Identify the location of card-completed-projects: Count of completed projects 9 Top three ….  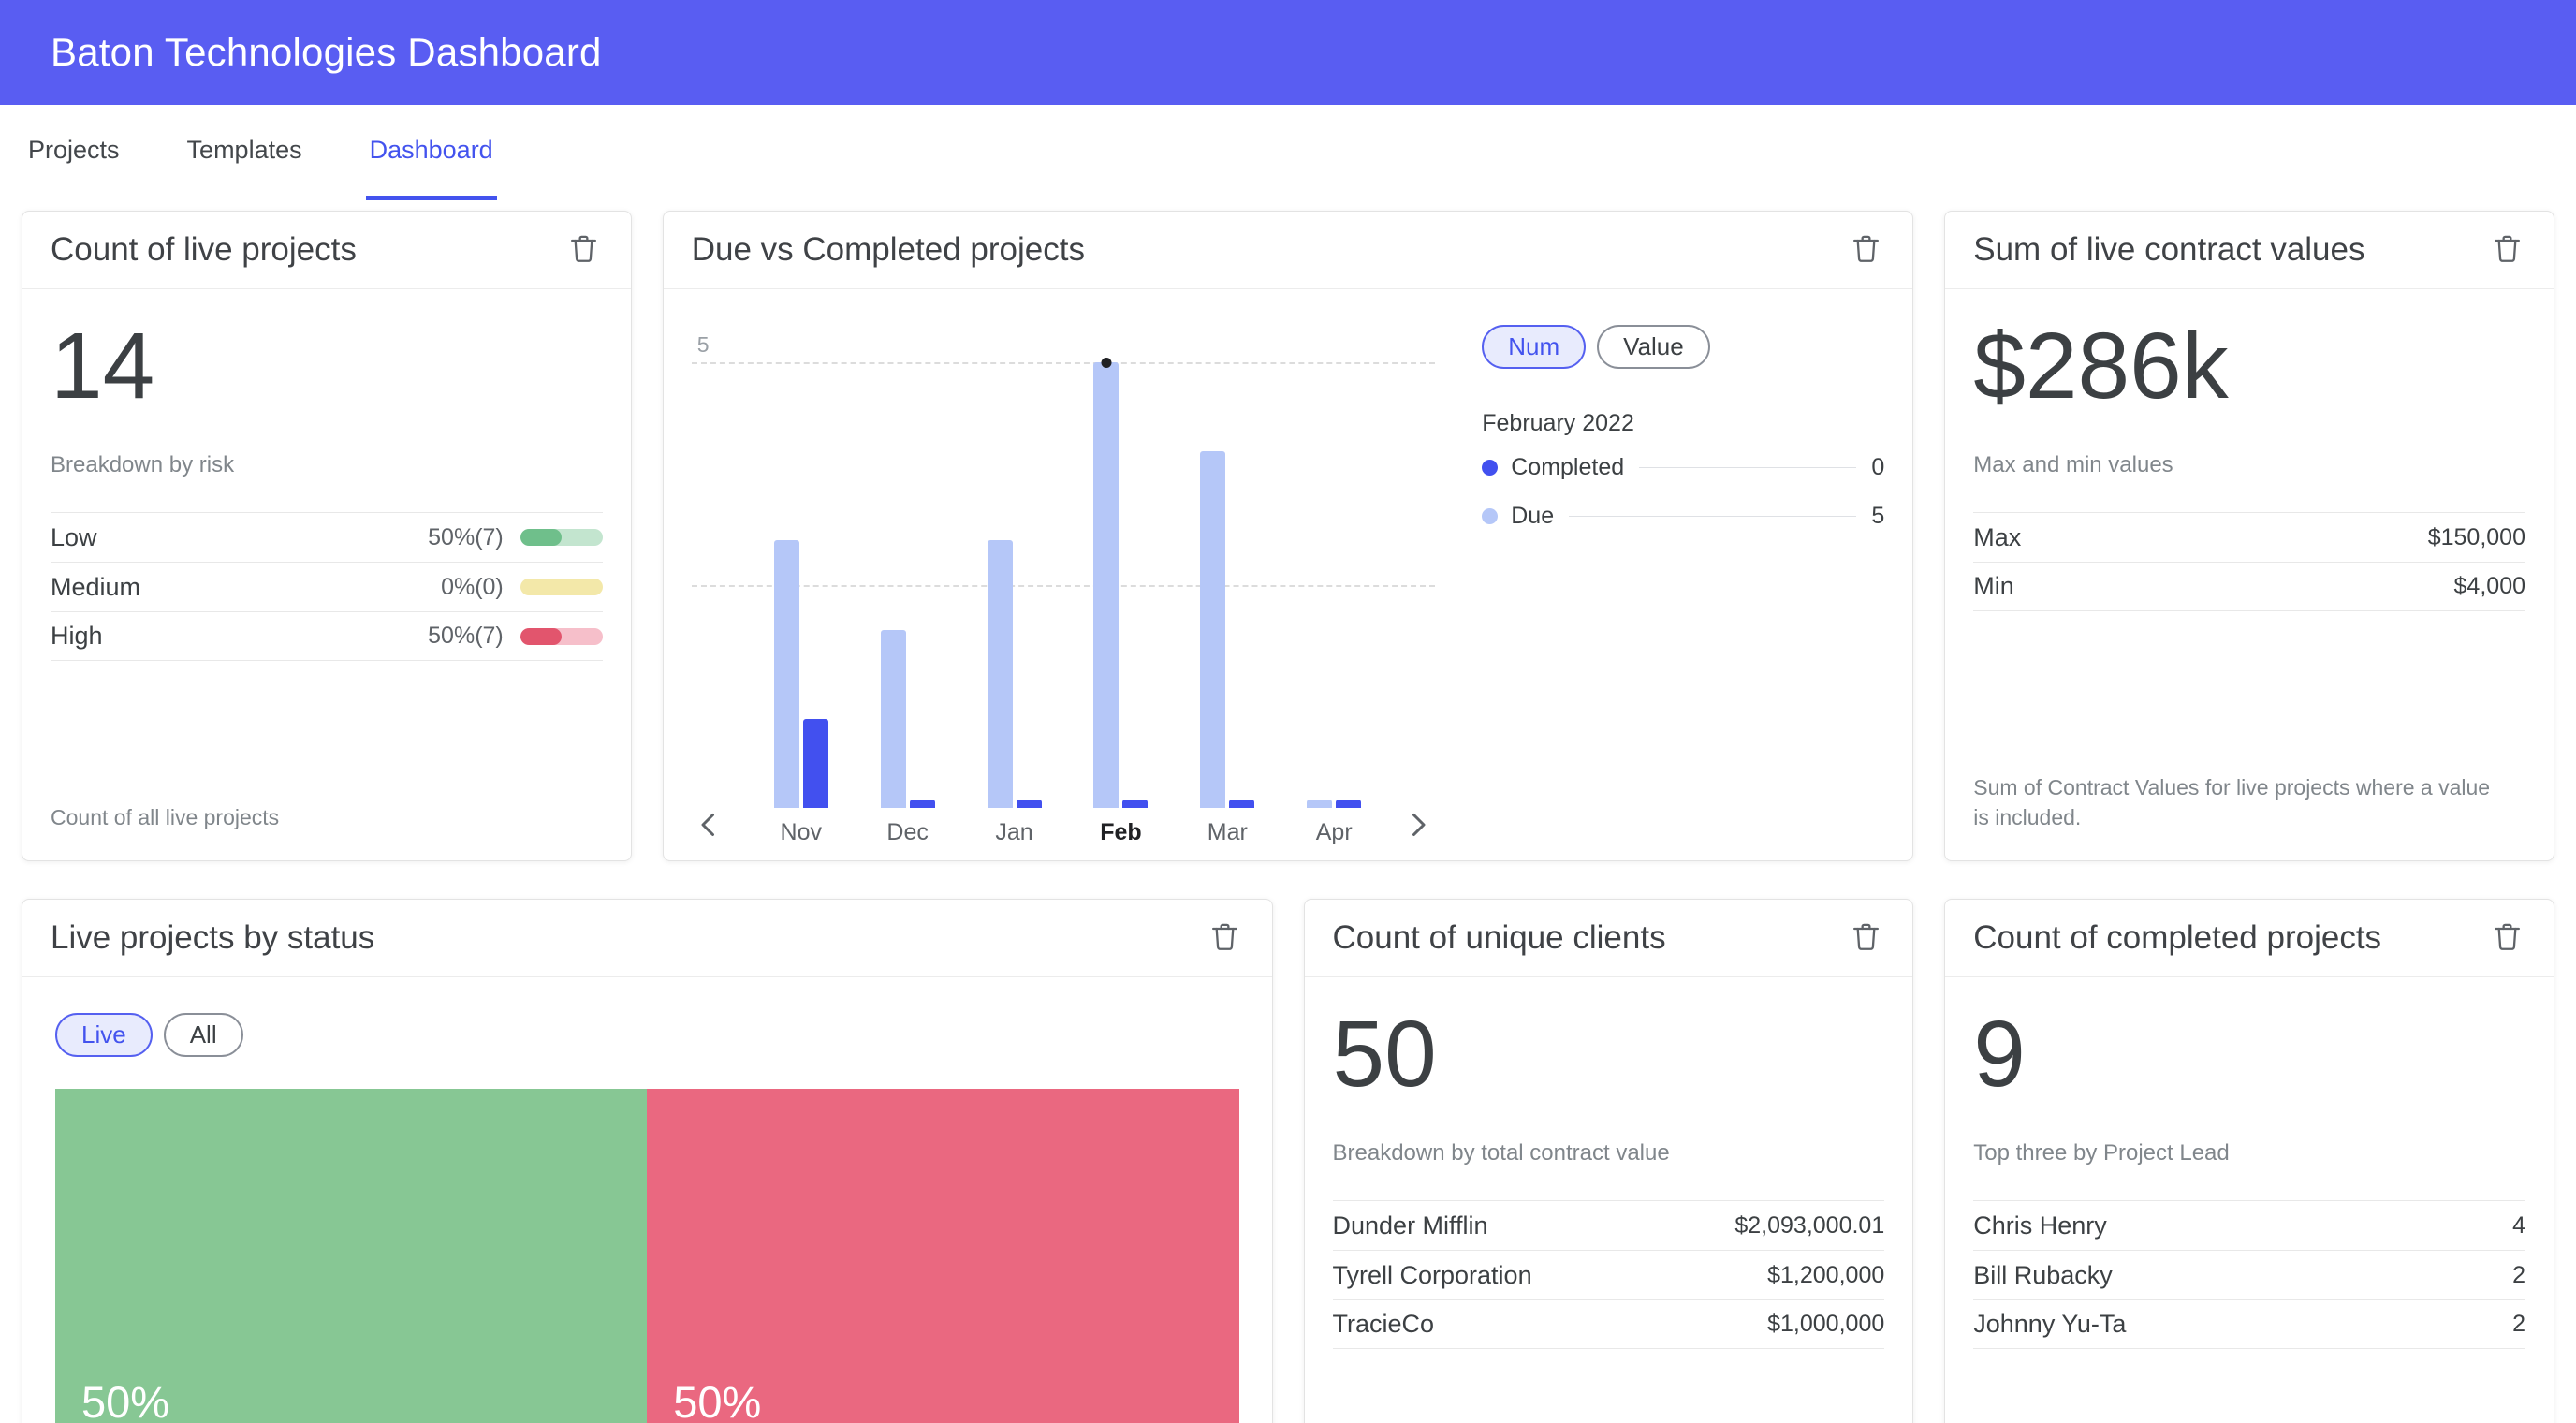
(2249, 1161).